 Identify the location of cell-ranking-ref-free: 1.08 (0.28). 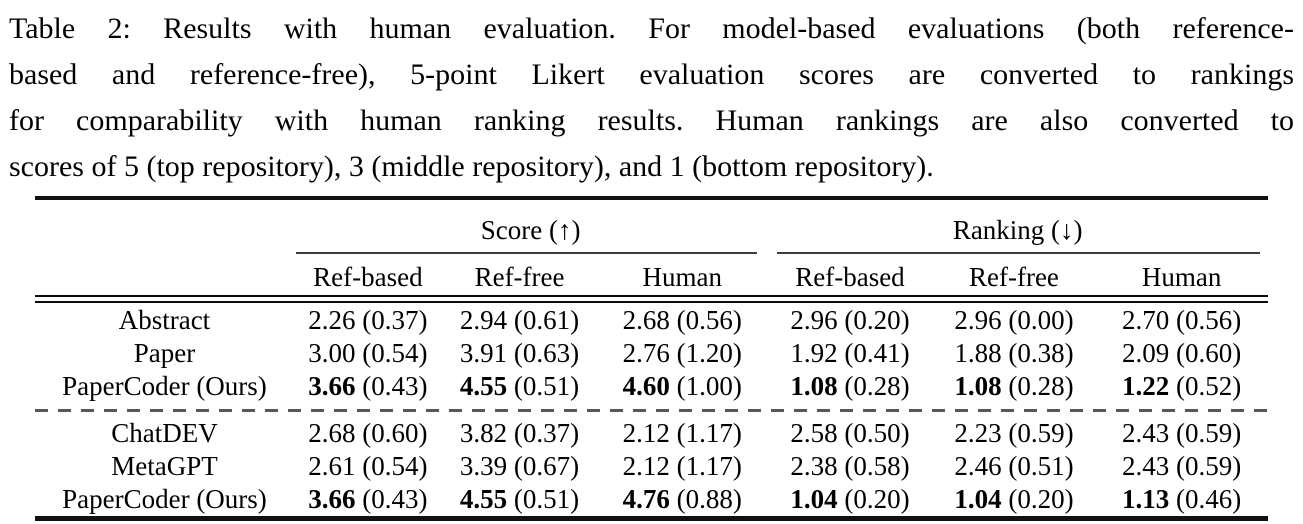
(1014, 386).